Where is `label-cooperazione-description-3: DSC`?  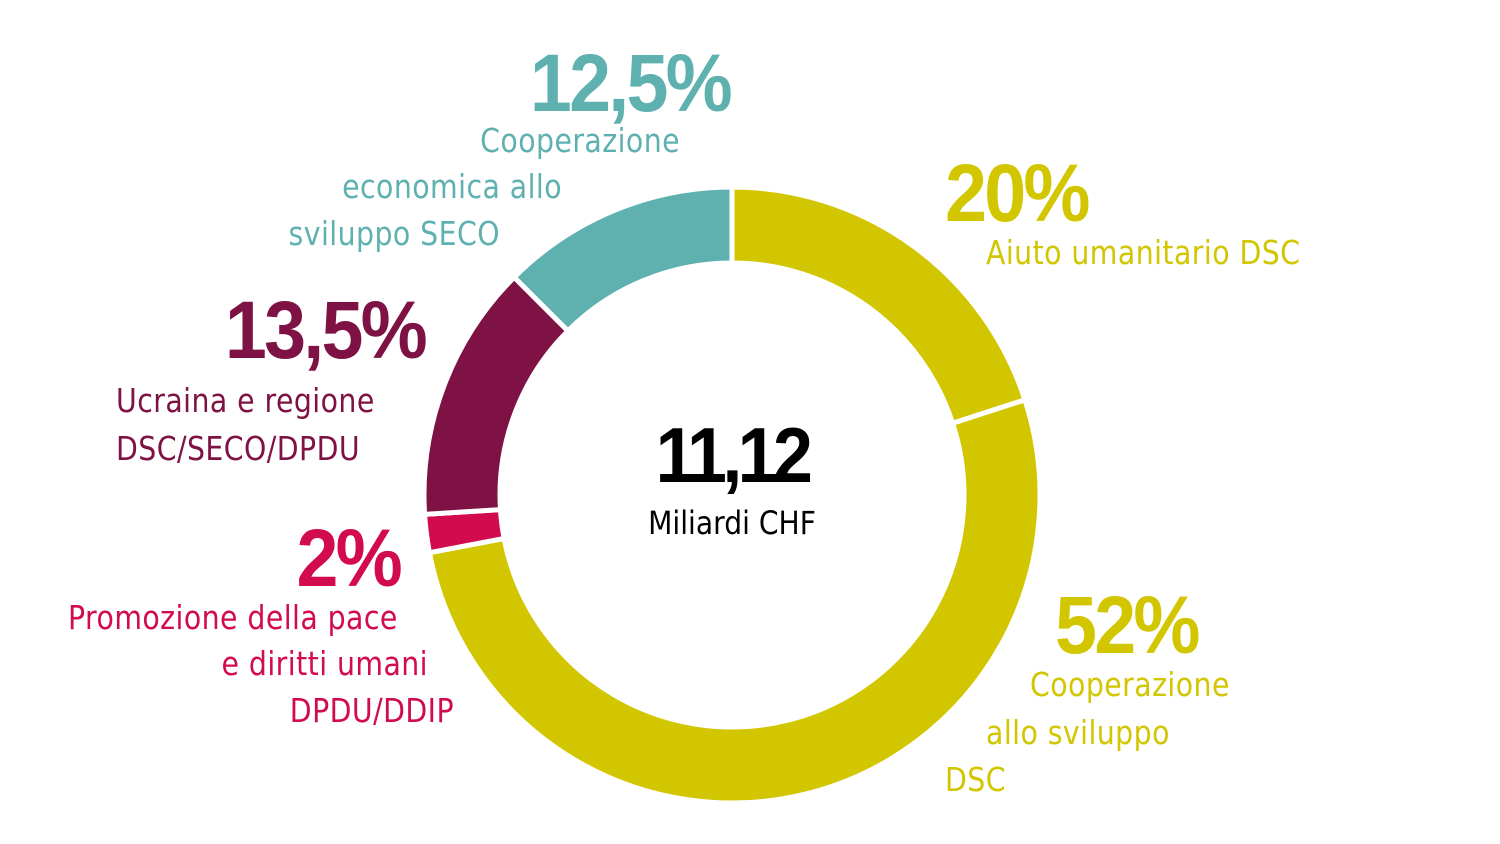 label-cooperazione-description-3: DSC is located at coordinates (980, 780).